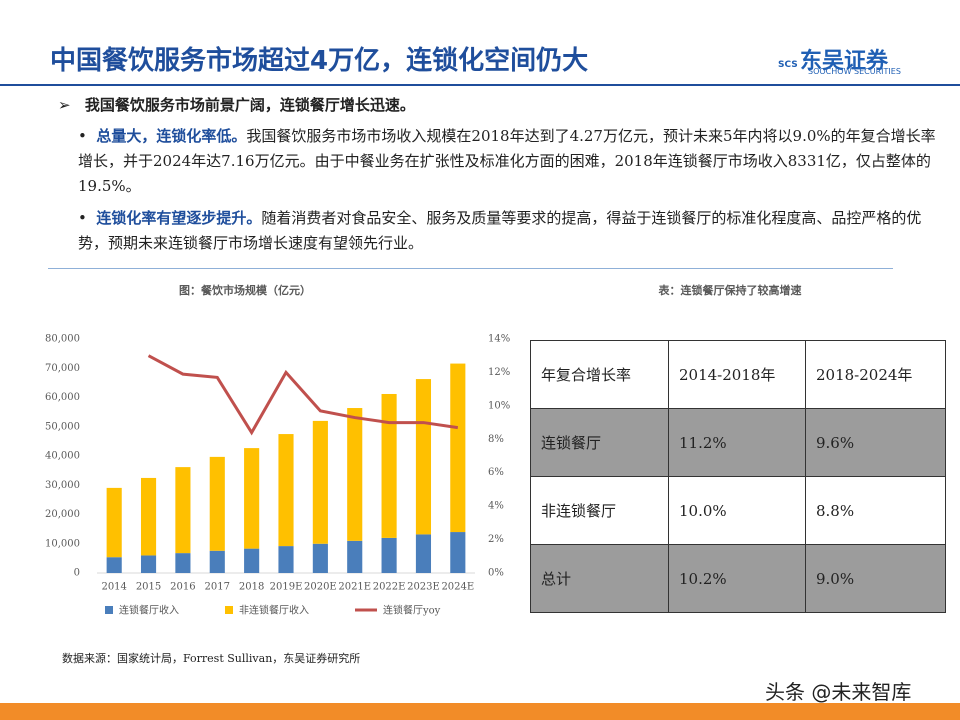 Image resolution: width=960 pixels, height=720 pixels. I want to click on table-row: 总计 10.2% 9.0%, so click(738, 578).